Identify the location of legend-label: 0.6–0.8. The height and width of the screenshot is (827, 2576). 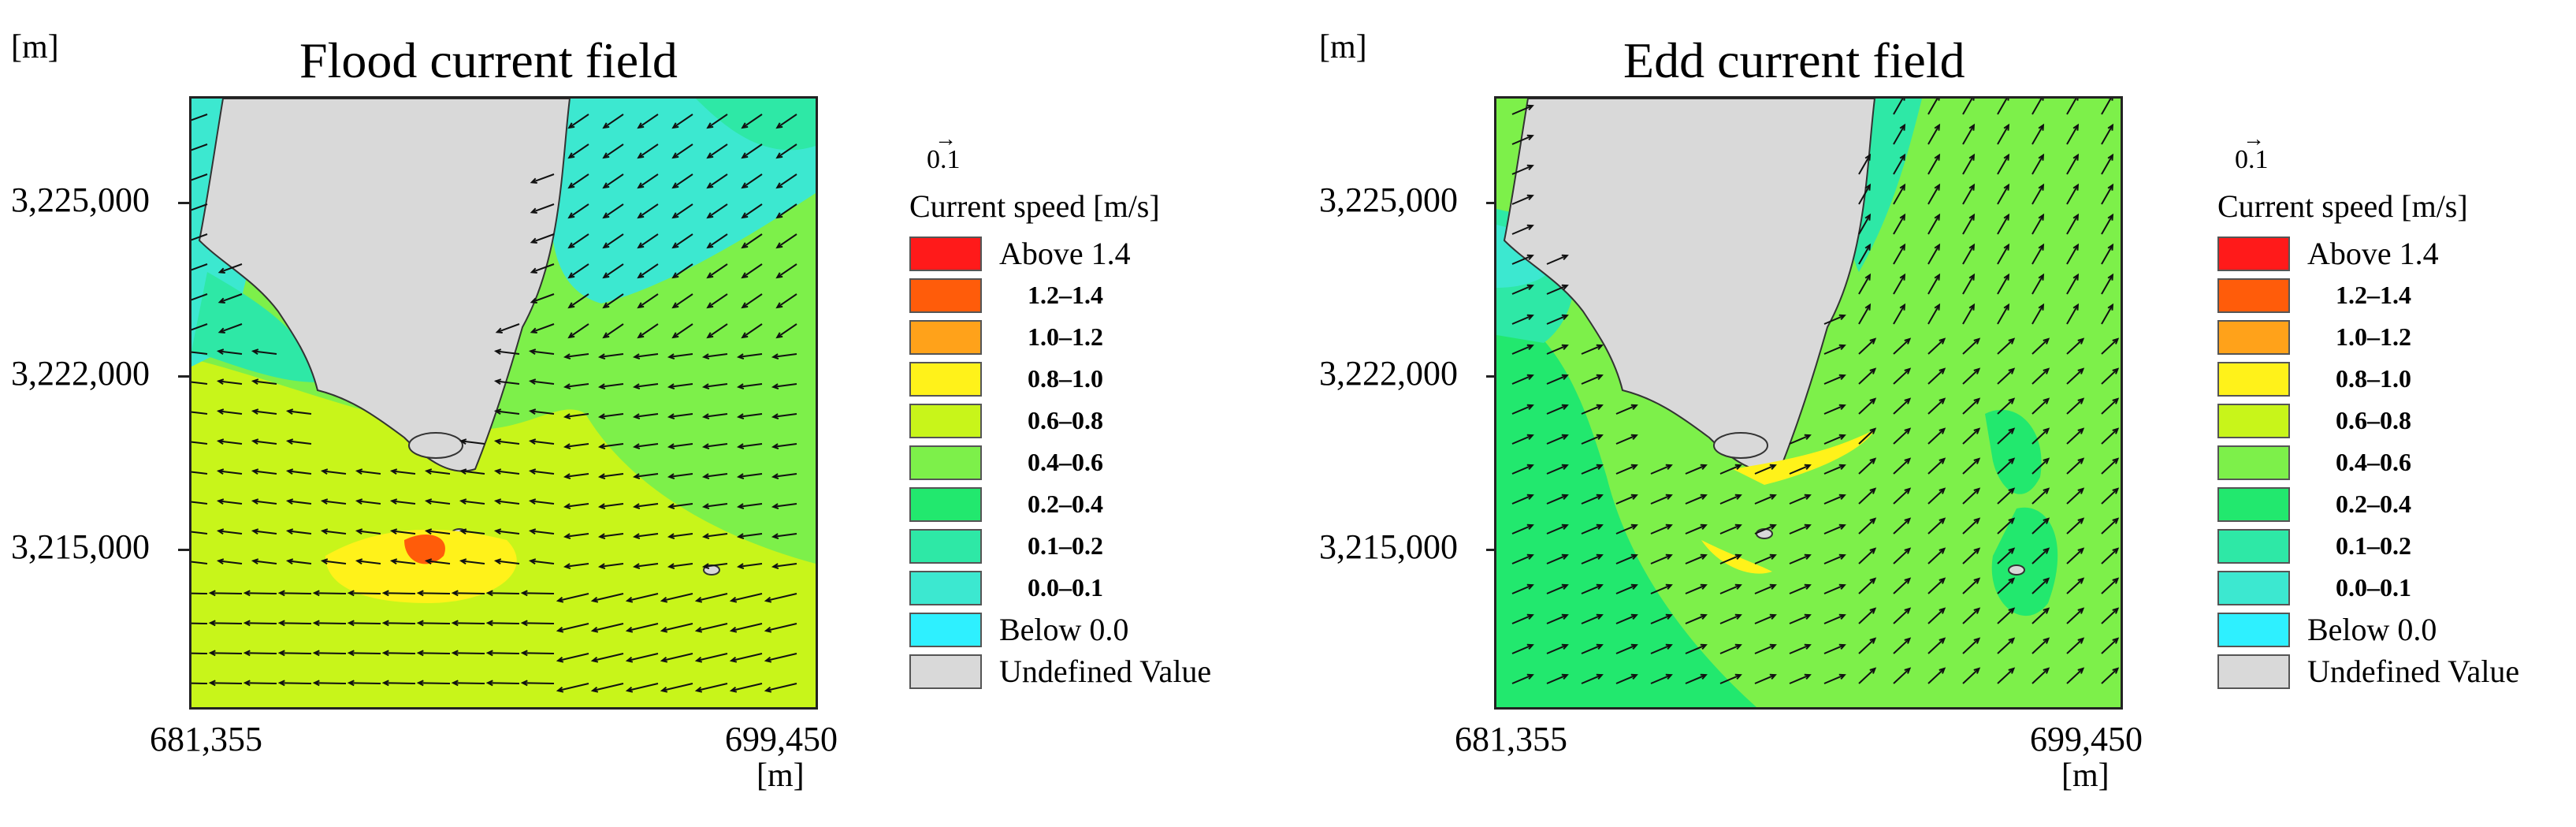
(2373, 420).